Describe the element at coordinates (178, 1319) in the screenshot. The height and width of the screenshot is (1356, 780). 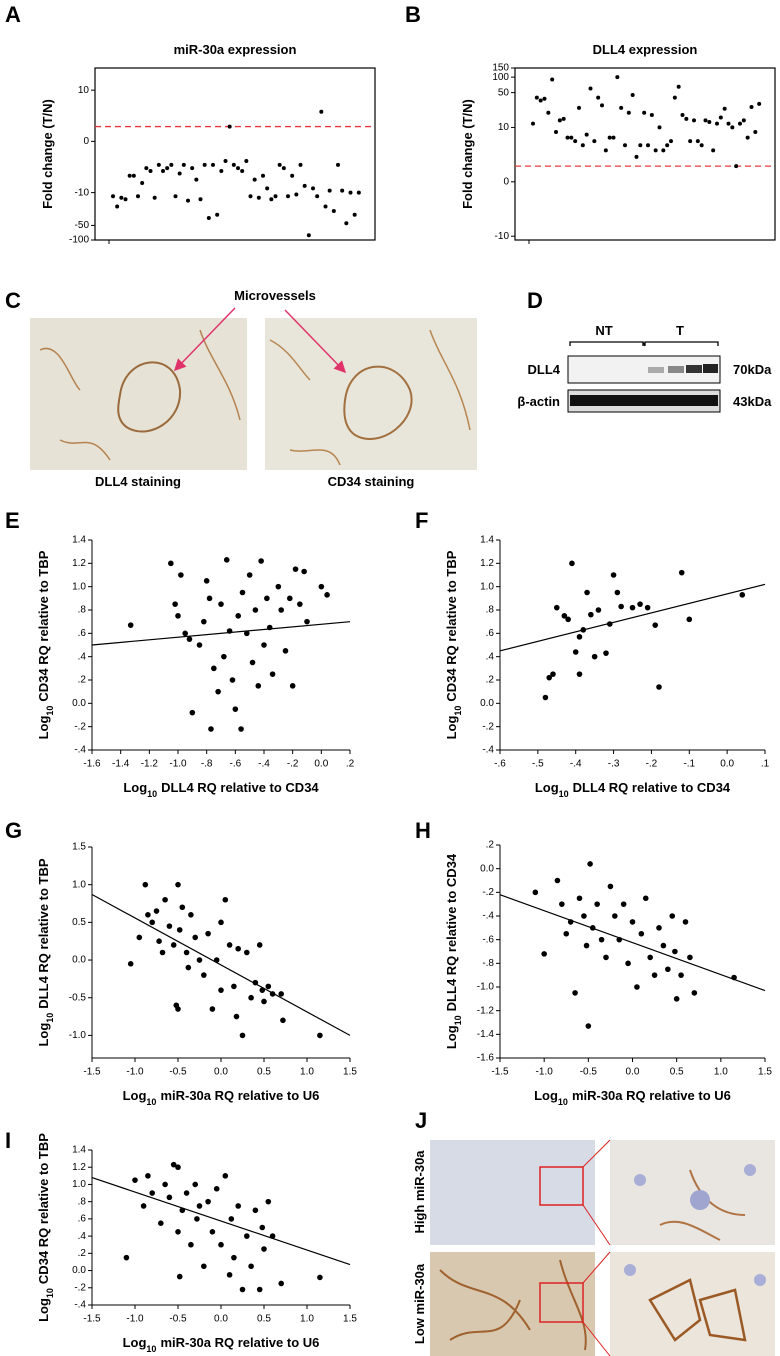
I see `x-tick-label: -0.5` at that location.